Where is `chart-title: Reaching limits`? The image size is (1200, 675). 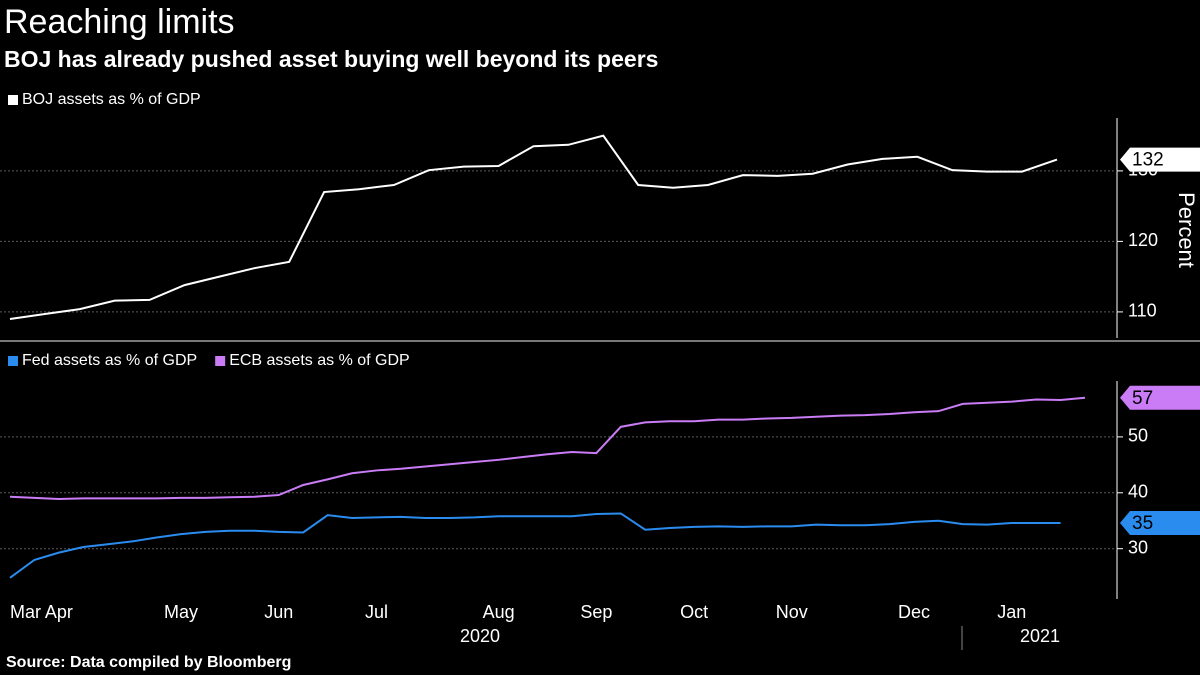 chart-title: Reaching limits is located at coordinates (119, 22).